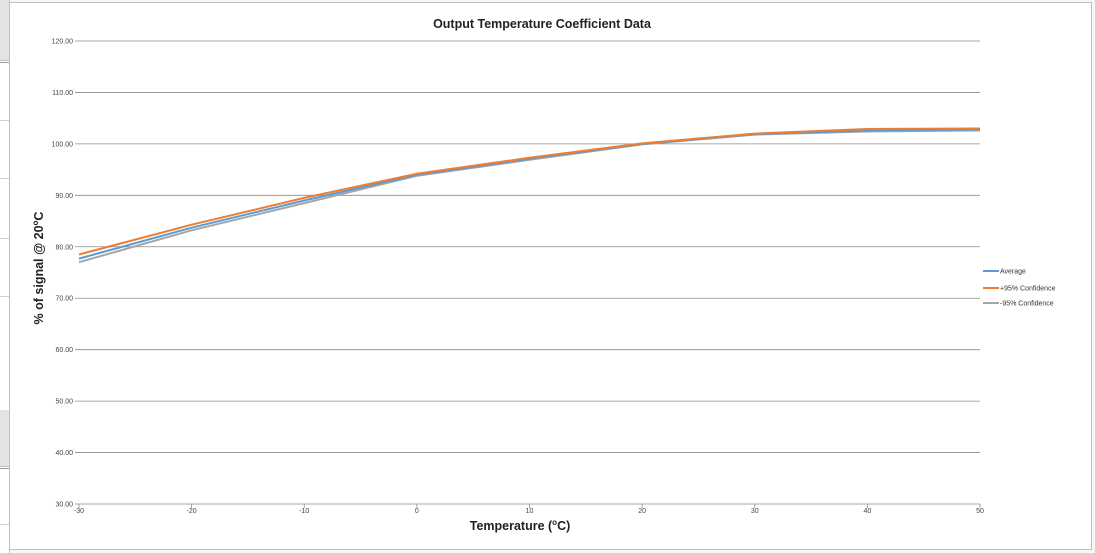  Describe the element at coordinates (1028, 289) in the screenshot. I see `legend-entry: +95% Confidence` at that location.